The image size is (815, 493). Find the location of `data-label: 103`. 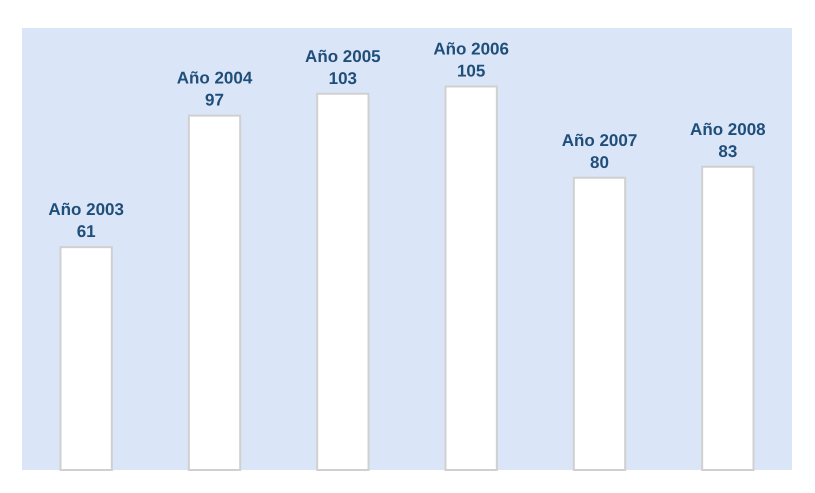

data-label: 103 is located at coordinates (343, 78).